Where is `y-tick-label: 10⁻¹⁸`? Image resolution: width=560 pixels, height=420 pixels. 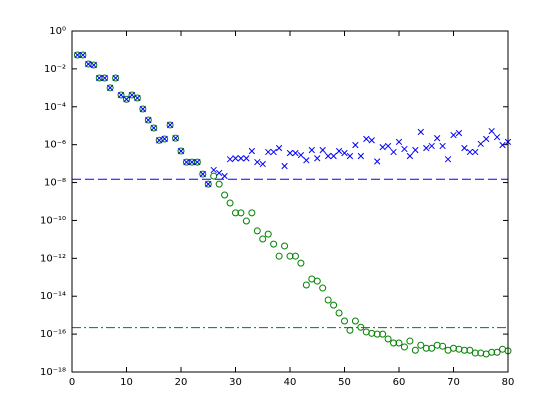
y-tick-label: 10⁻¹⁸ is located at coordinates (53, 372).